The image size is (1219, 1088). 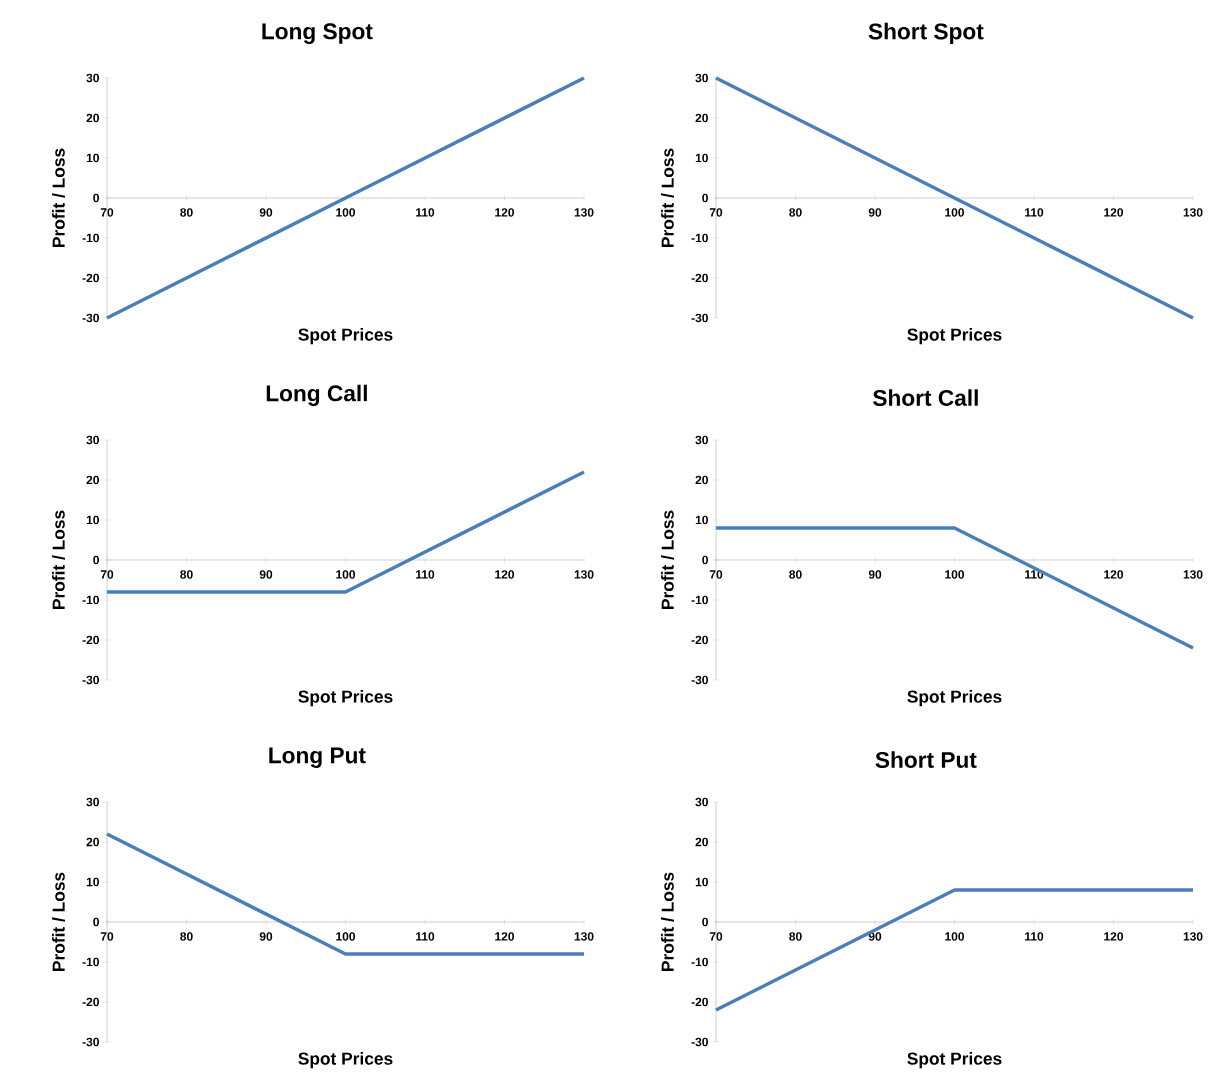 I want to click on chart-title: Long Call, so click(x=316, y=395).